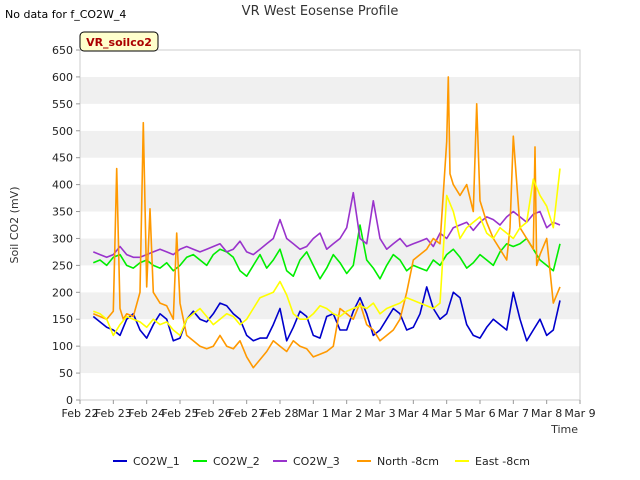 The width and height of the screenshot is (640, 480). Describe the element at coordinates (479, 413) in the screenshot. I see `x-tick-label: Mar 6` at that location.